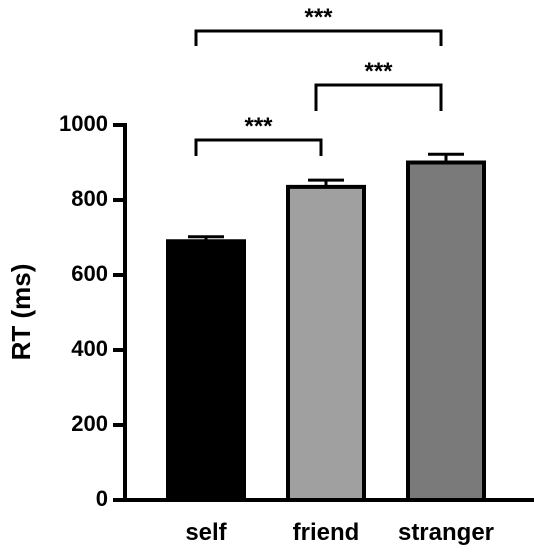 The image size is (534, 554). I want to click on y-tick-label: 400, so click(89, 348).